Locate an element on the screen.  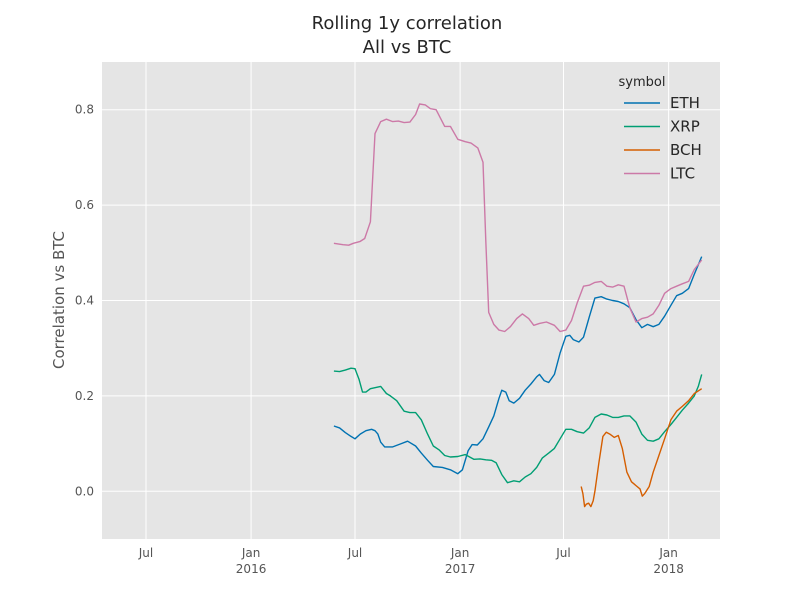
x-axis-ticks: Jul Jan 2016 Jul Jan 2017 Jul Jan 2018 is located at coordinates (411, 561).